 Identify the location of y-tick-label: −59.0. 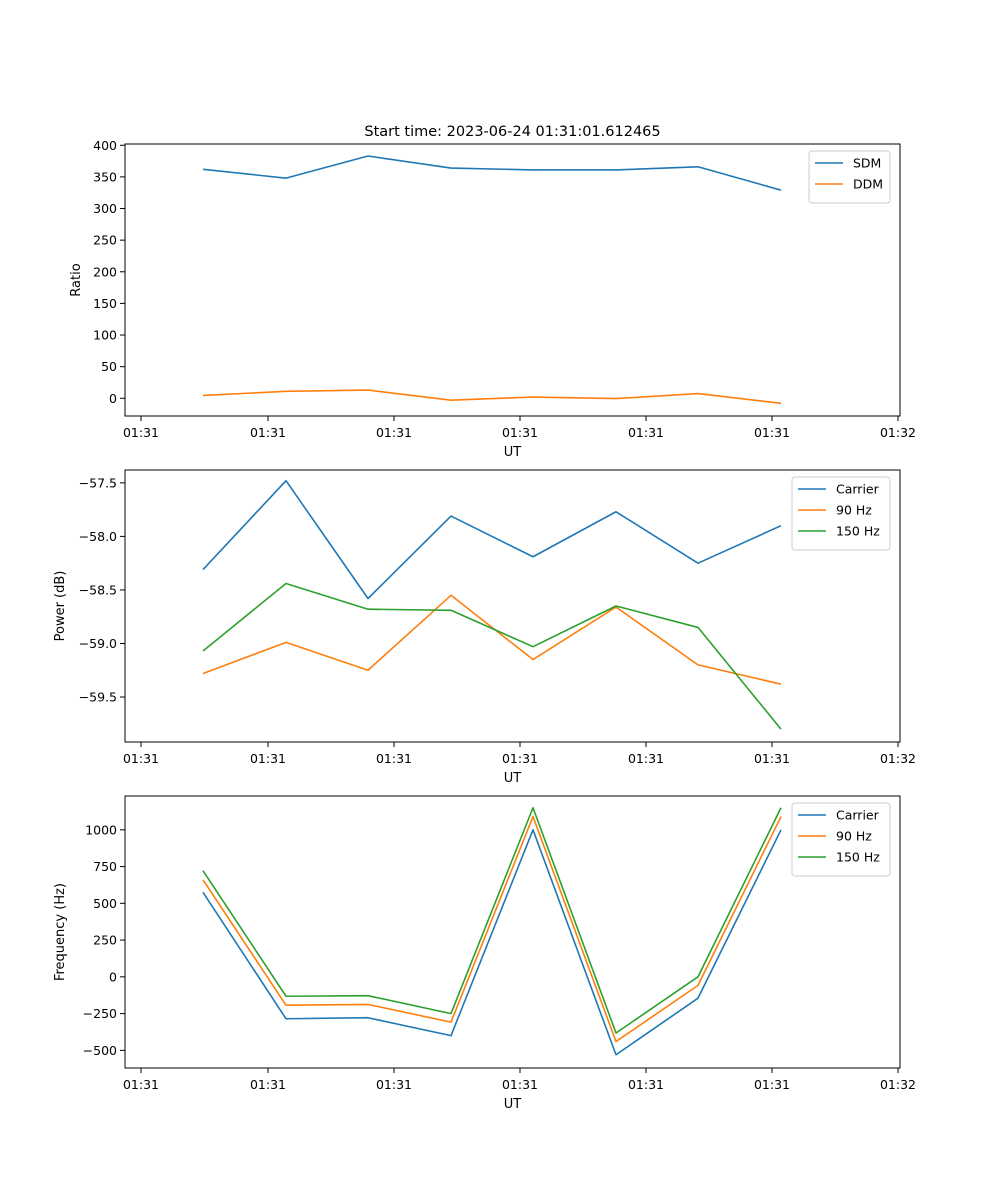
(98, 643).